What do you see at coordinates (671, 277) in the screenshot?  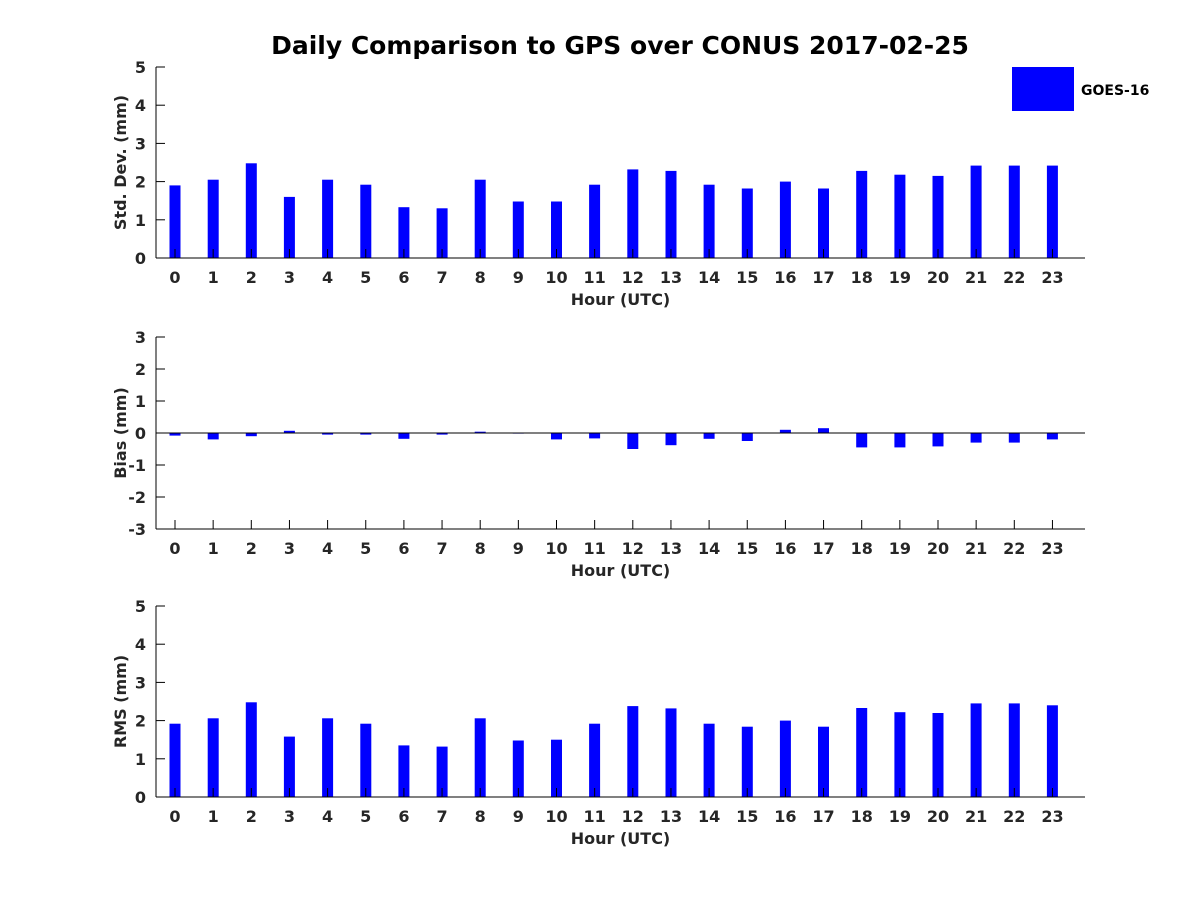 I see `std-dev-x-tick-label: 13` at bounding box center [671, 277].